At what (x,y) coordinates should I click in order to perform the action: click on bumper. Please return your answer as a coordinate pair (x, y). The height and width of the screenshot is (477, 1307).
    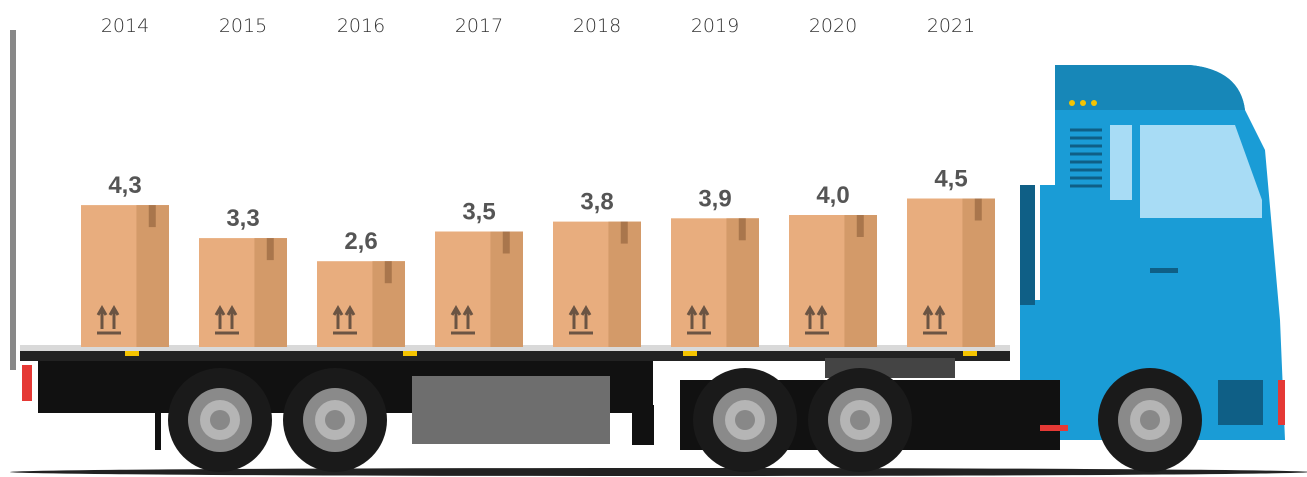
    Looking at the image, I should click on (1240, 402).